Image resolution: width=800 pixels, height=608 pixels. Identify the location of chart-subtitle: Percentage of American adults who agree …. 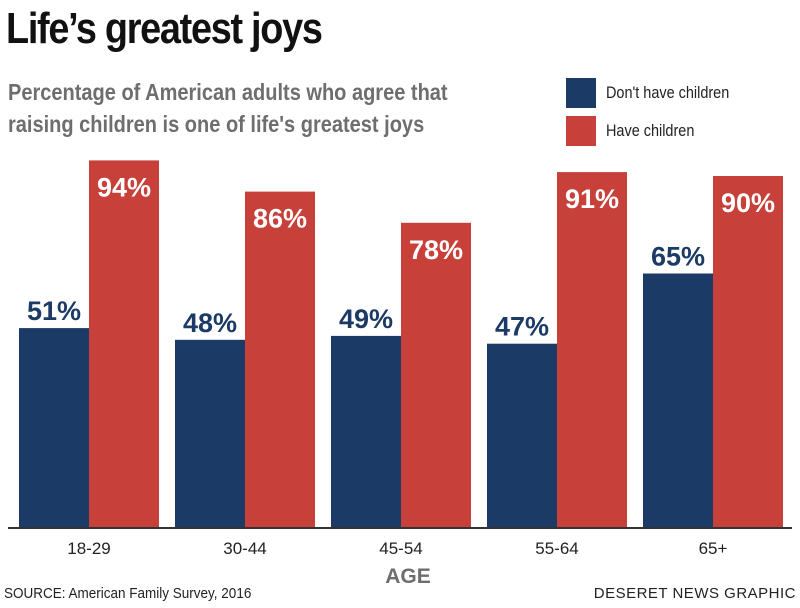
(269, 108).